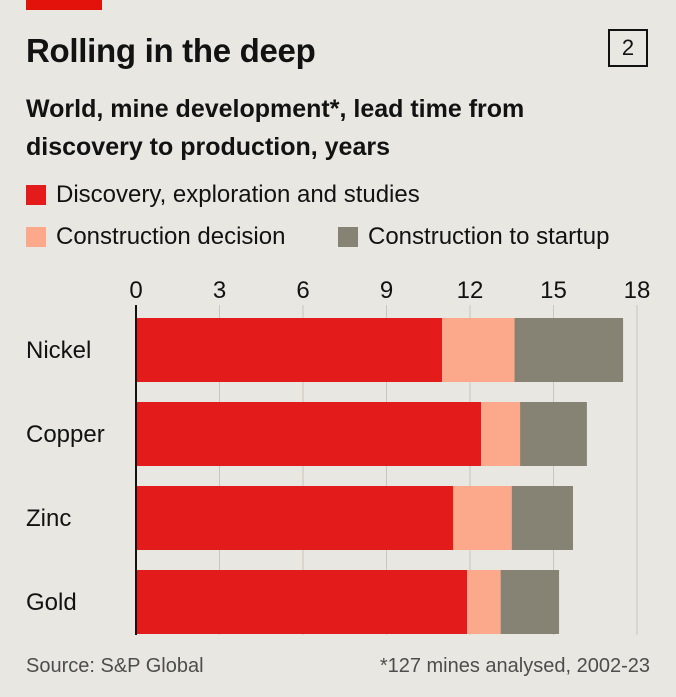 The image size is (676, 697). I want to click on legend-swatch-decision, so click(36, 237).